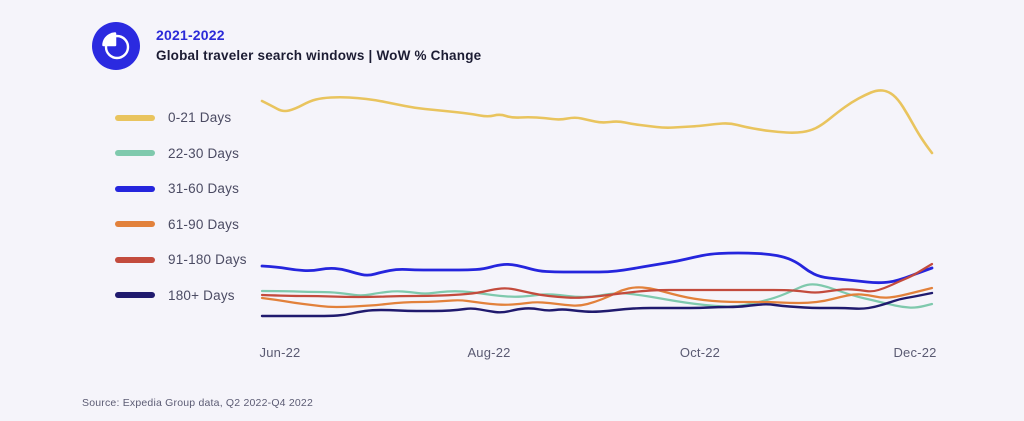 The height and width of the screenshot is (421, 1024). I want to click on legend-item-0-21-days: 0-21 Days, so click(181, 117).